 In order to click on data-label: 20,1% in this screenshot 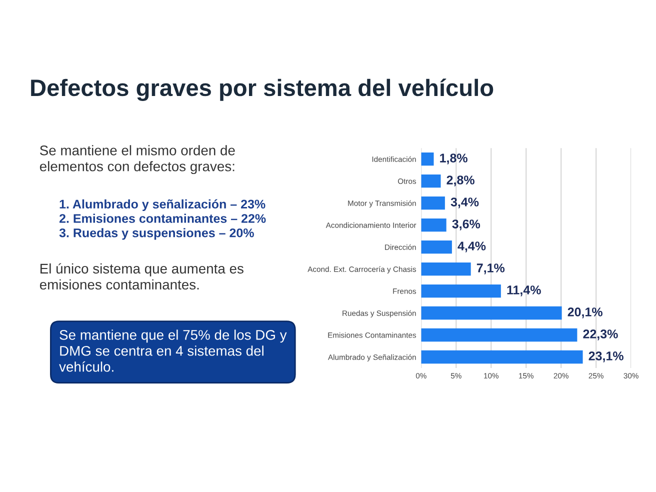, I will do `click(585, 313)`.